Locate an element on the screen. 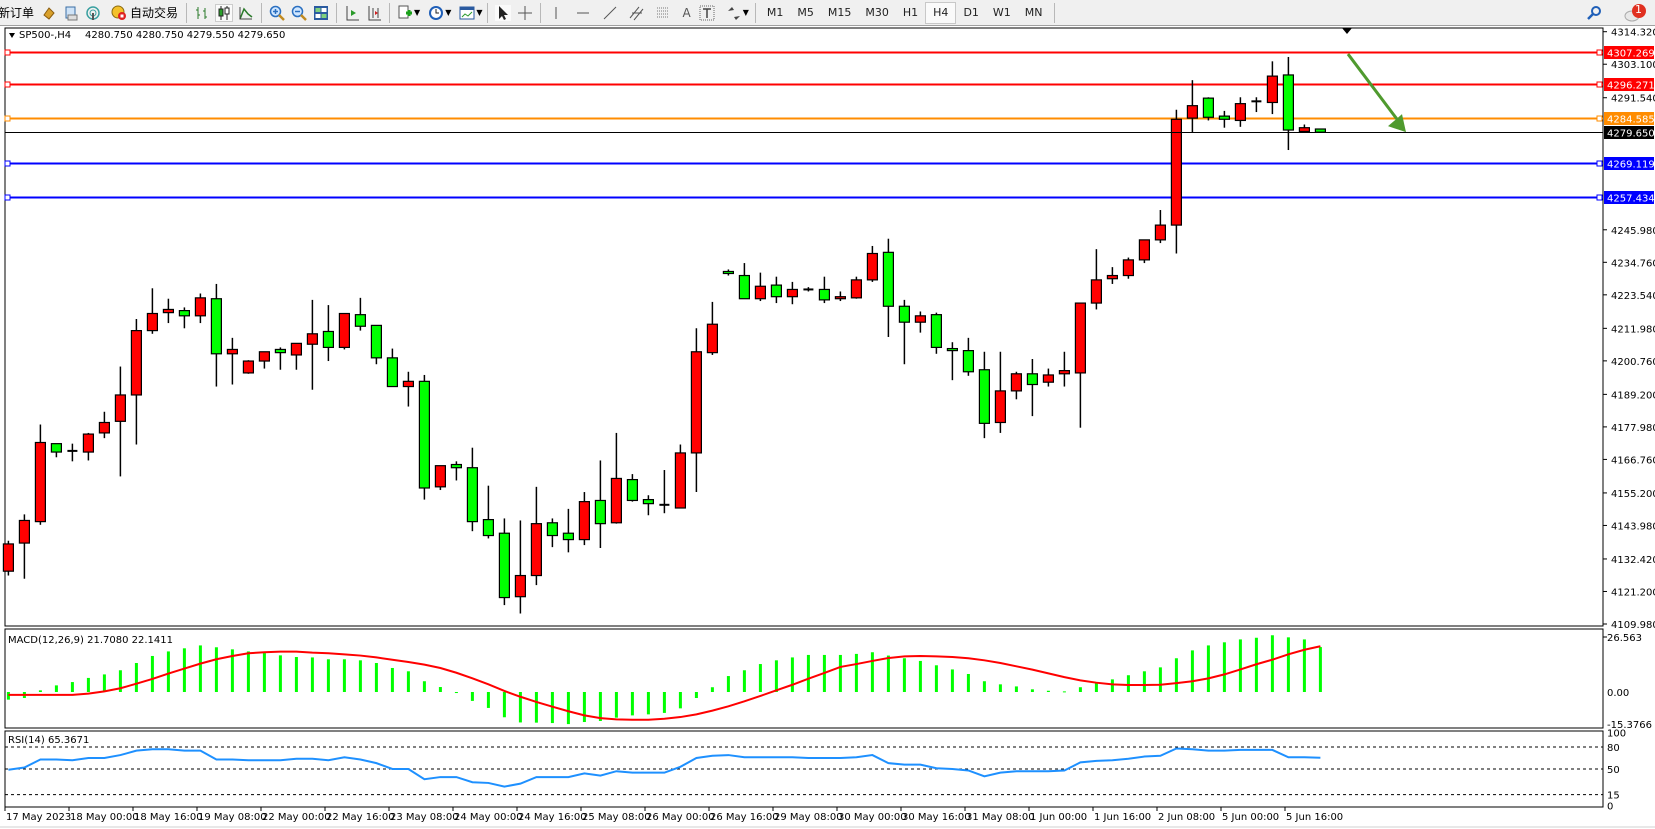  arrows-icon is located at coordinates (734, 13).